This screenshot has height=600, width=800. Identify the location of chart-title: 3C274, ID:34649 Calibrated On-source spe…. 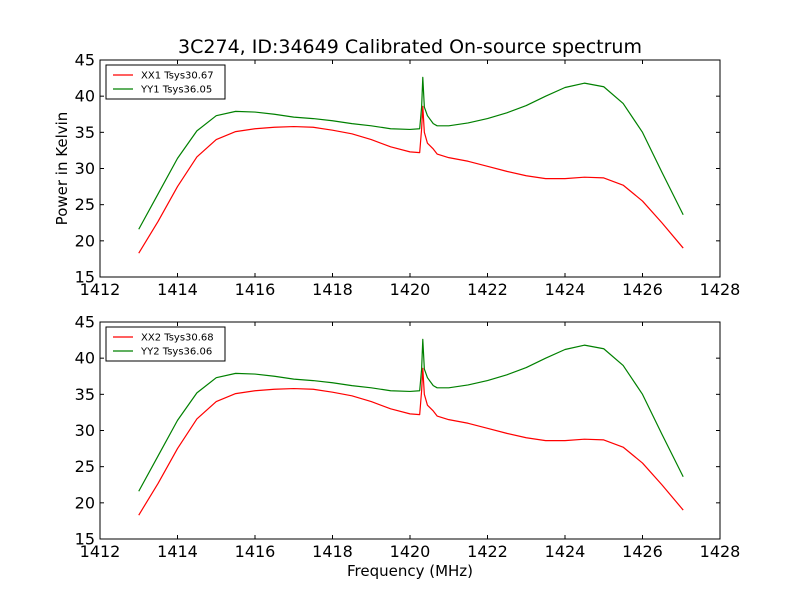
(410, 47).